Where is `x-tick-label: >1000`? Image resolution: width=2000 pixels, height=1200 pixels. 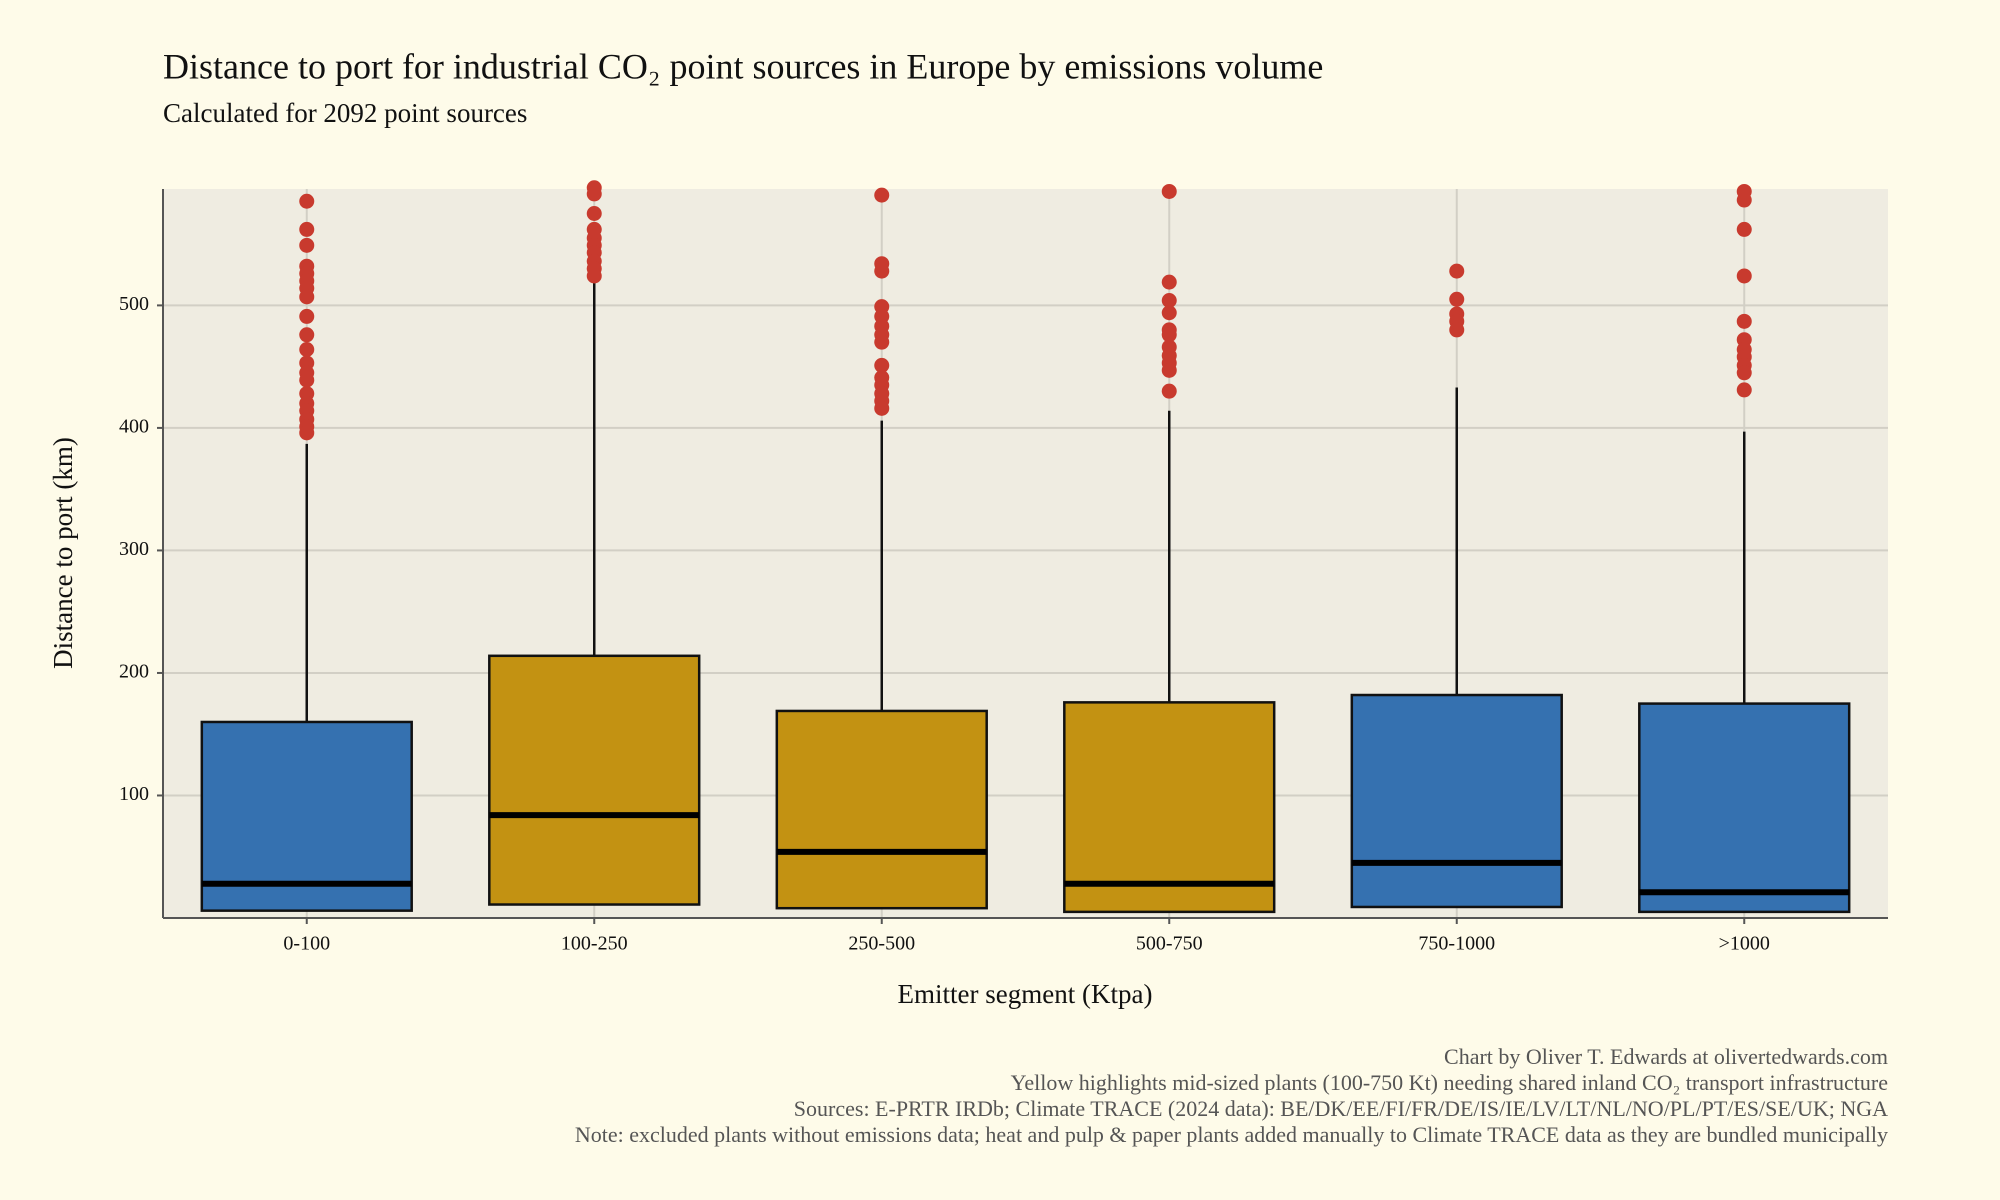
x-tick-label: >1000 is located at coordinates (1744, 944).